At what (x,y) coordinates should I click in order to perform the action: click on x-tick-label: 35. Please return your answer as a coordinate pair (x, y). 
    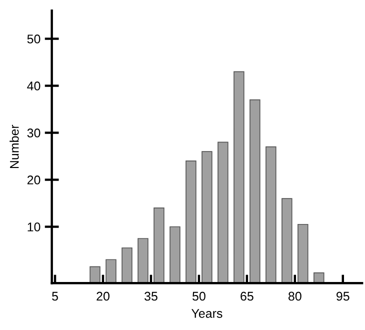
    Looking at the image, I should click on (151, 296).